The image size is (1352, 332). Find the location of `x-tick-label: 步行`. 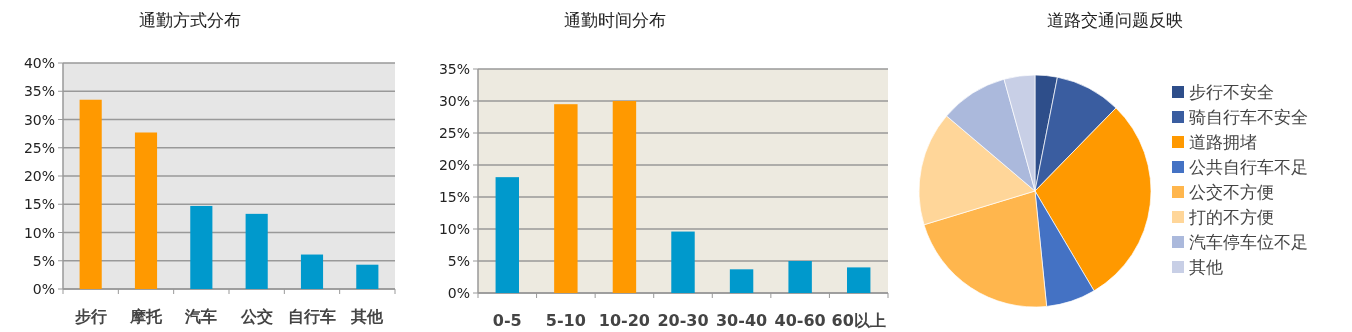

x-tick-label: 步行 is located at coordinates (90, 316).